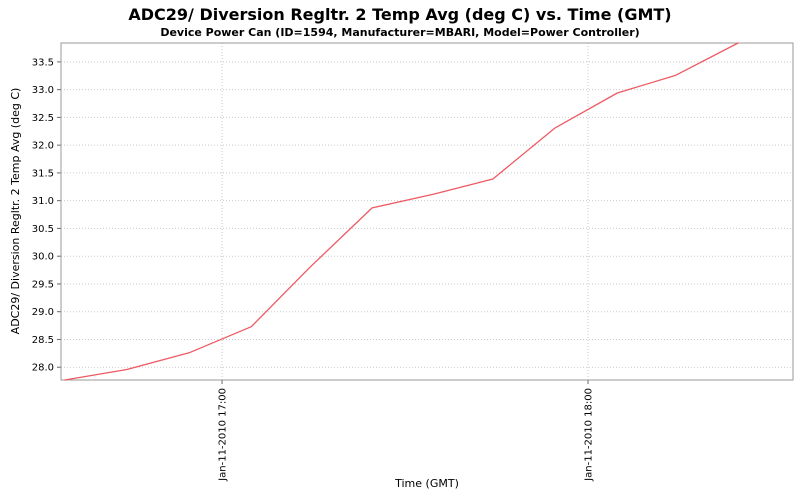 The height and width of the screenshot is (500, 800). I want to click on y-tick-label: 29.0, so click(43, 312).